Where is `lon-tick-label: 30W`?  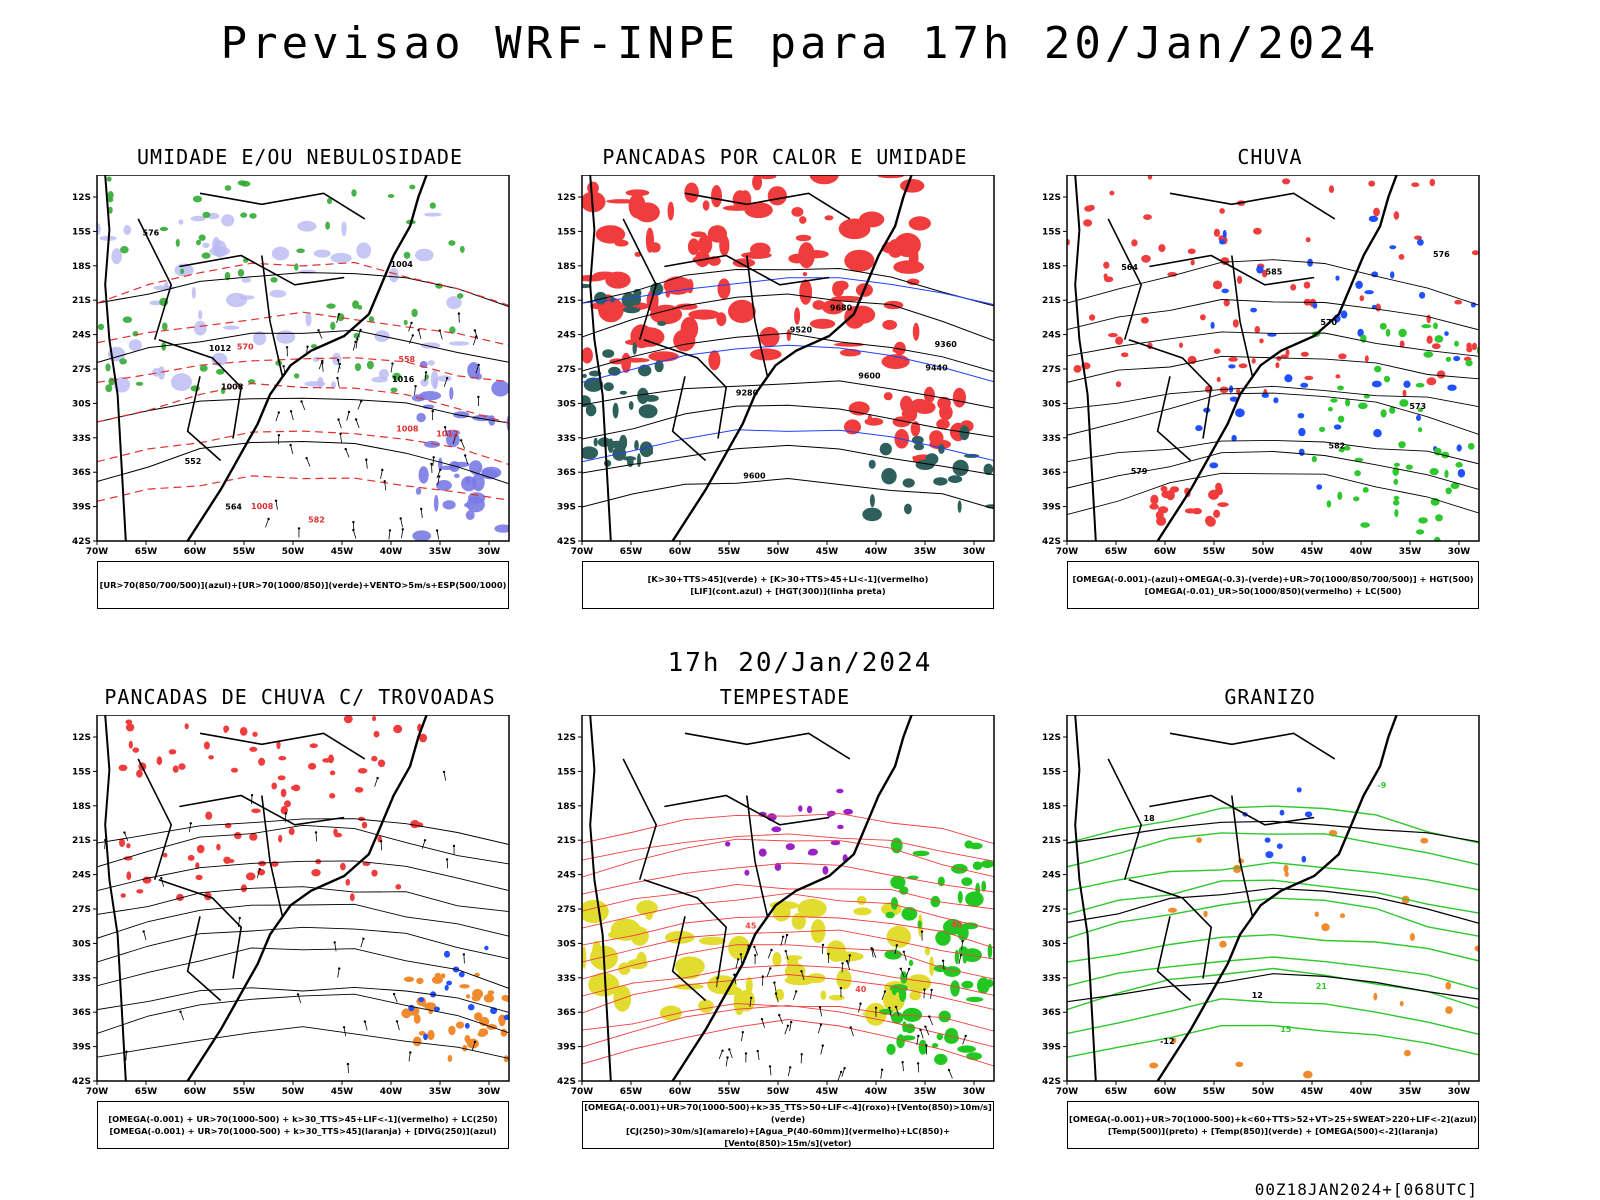 lon-tick-label: 30W is located at coordinates (1459, 1092).